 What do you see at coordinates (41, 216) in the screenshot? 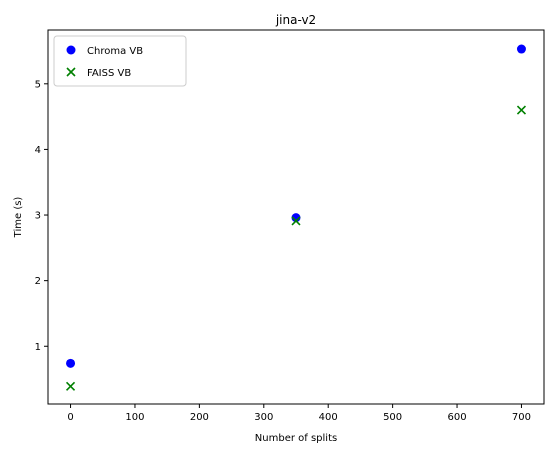
I see `y-axis: 1 2 3 4 5` at bounding box center [41, 216].